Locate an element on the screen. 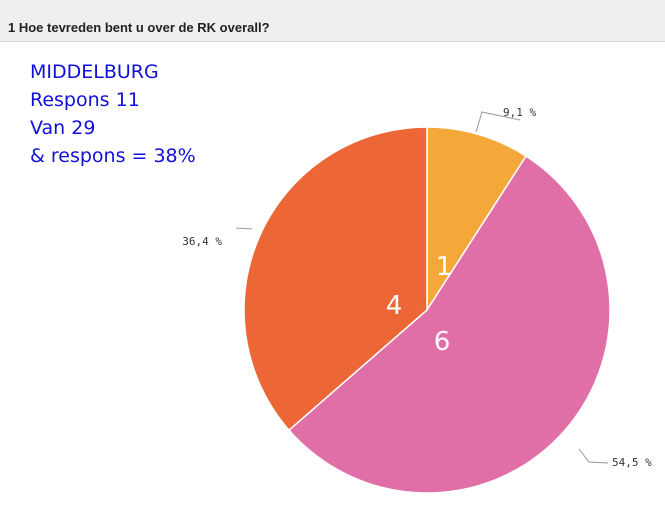 The height and width of the screenshot is (509, 665). note-line-rate: & respons = 38% is located at coordinates (113, 156).